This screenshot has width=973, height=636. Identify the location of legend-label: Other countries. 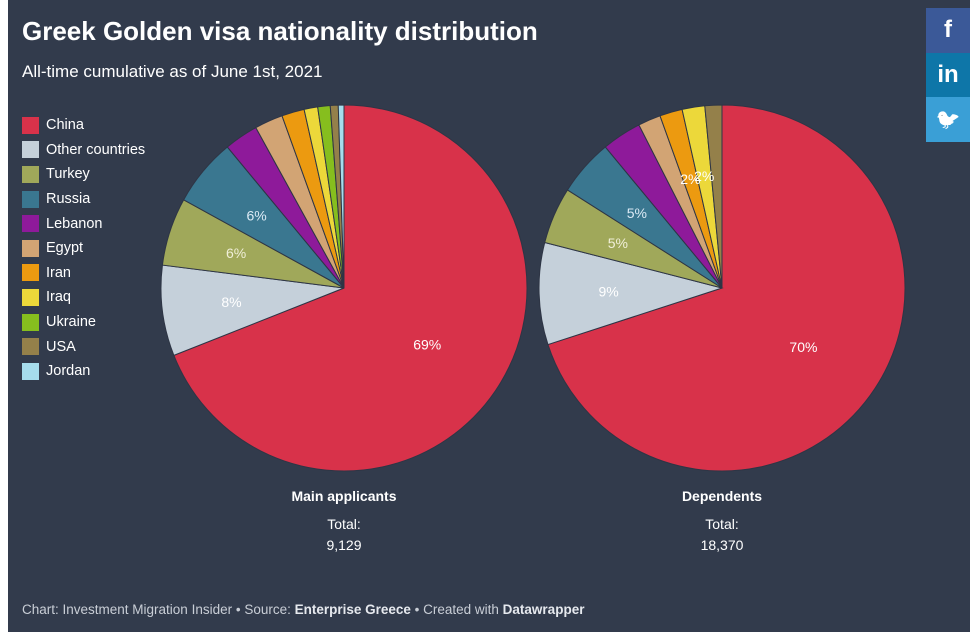
(96, 149).